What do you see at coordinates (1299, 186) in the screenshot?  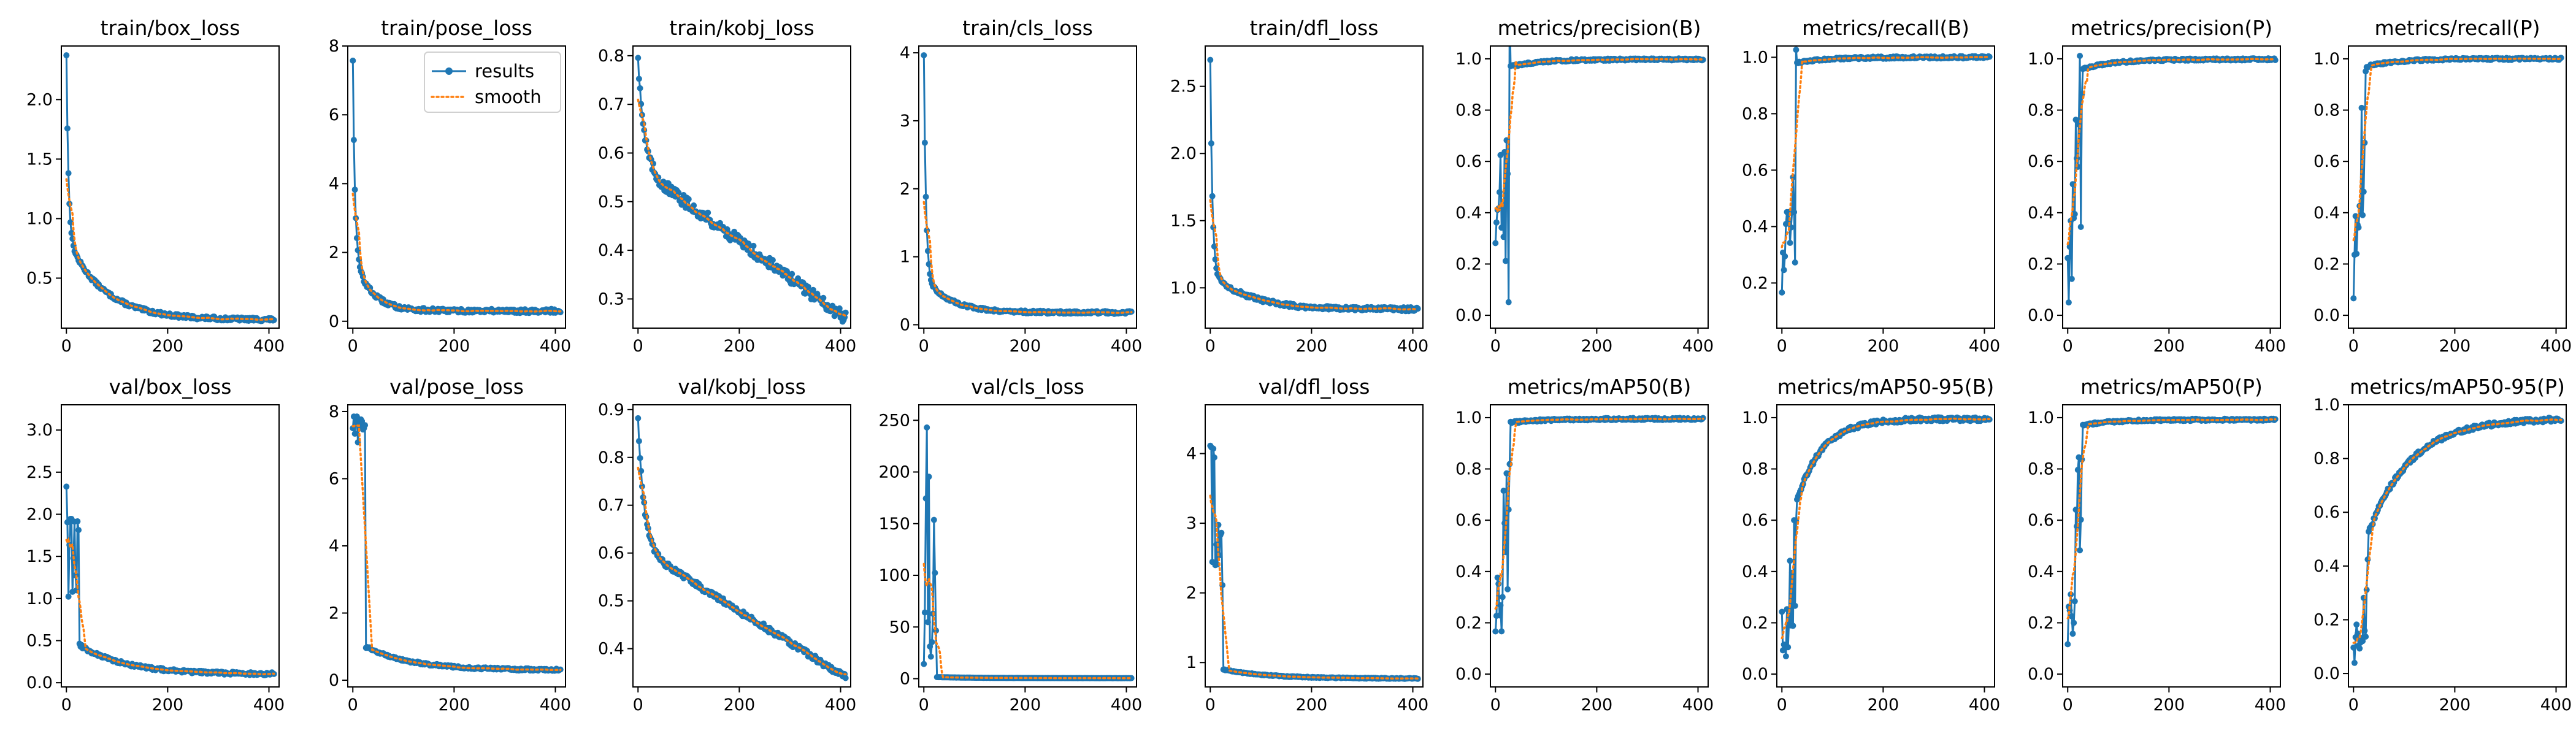 I see `subplot-train-dfl-loss: train/dfl_loss 0 200 400 1.0 1.5 2.0 2.5` at bounding box center [1299, 186].